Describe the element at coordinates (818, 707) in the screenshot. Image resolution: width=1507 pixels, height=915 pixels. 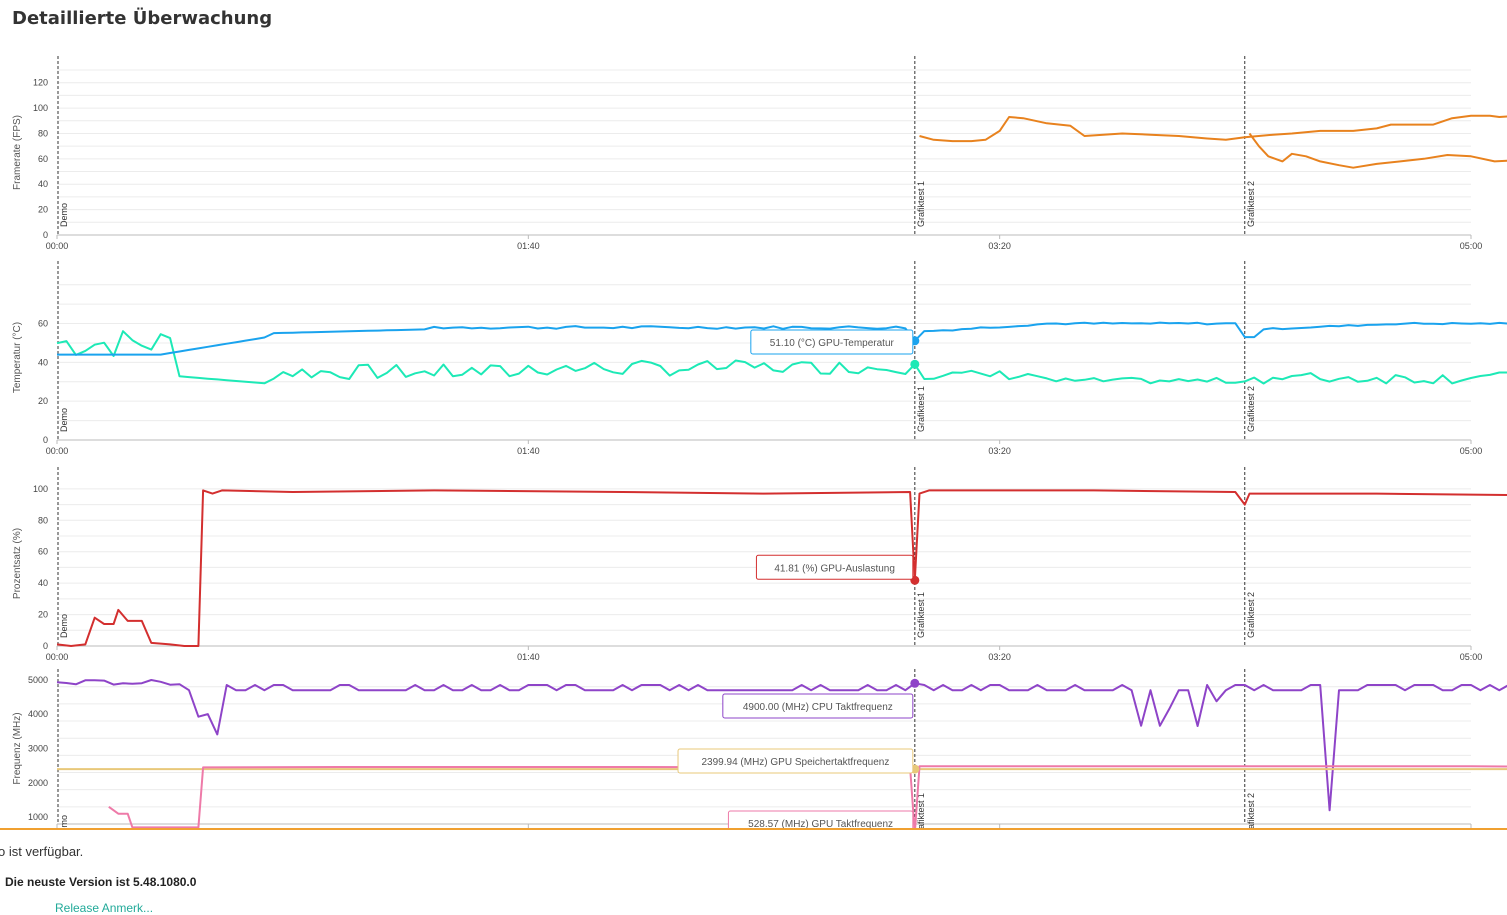
I see `tooltip-text: 4900.00 (MHz) CPU Taktfrequenz` at that location.